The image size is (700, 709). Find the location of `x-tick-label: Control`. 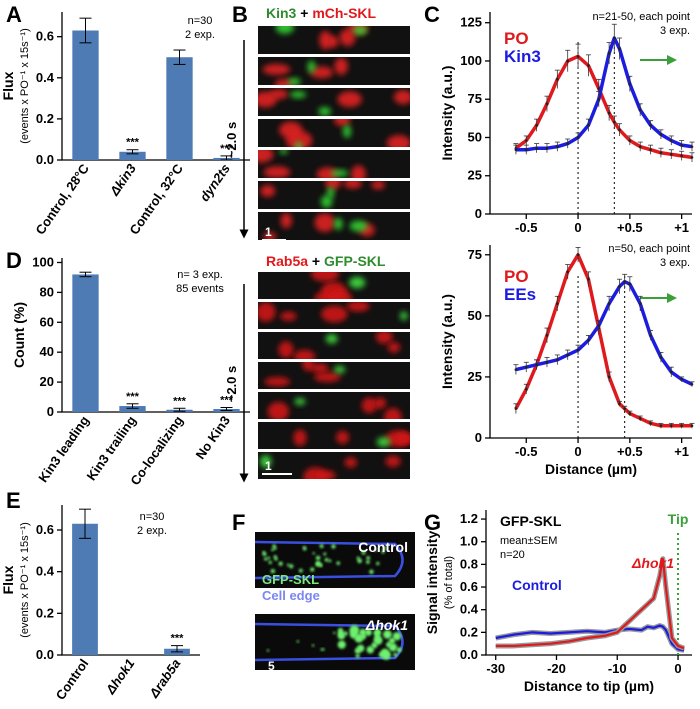

x-tick-label: Control is located at coordinates (72, 679).